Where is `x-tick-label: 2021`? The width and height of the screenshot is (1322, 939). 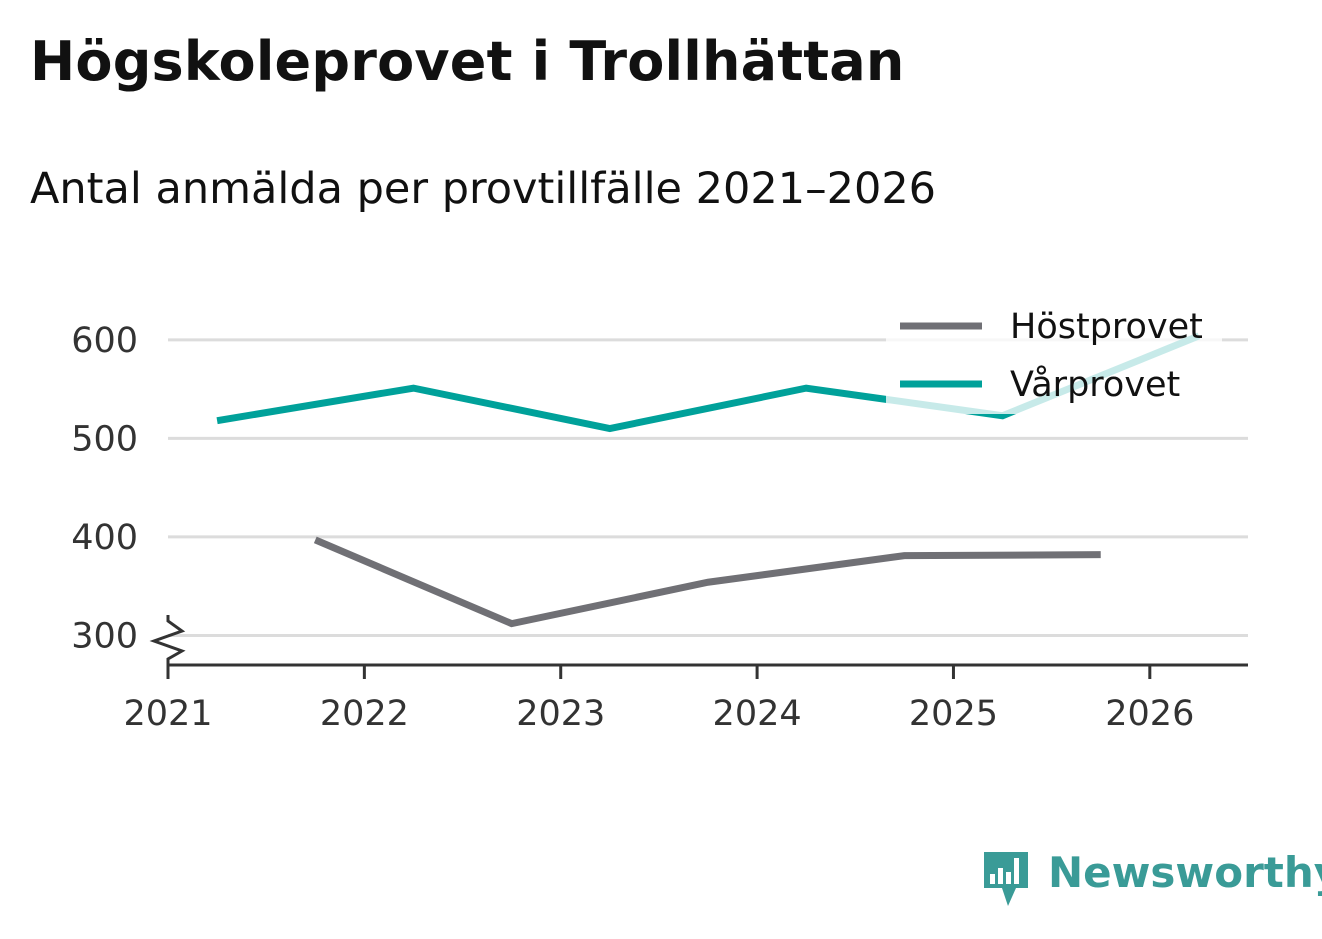
x-tick-label: 2021 is located at coordinates (167, 714).